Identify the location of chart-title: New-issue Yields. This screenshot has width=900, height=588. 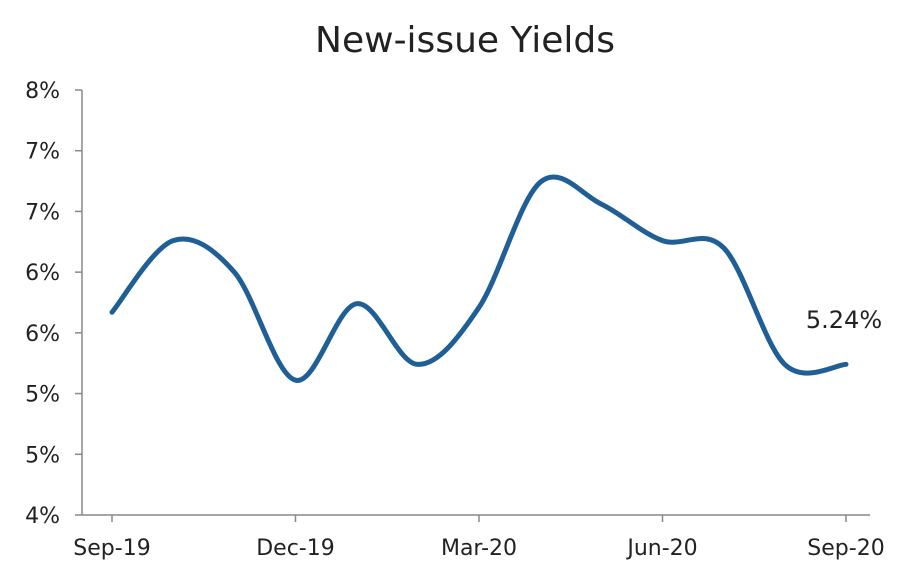
(465, 40).